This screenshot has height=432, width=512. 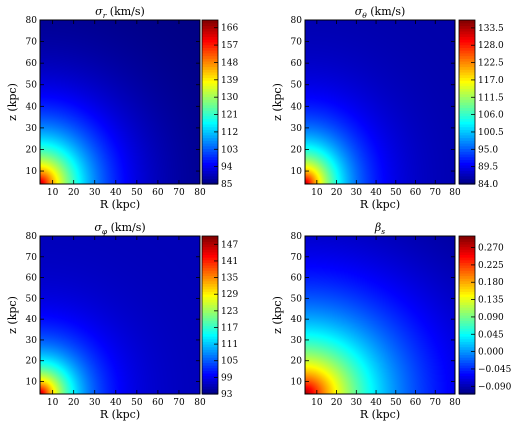 What do you see at coordinates (229, 150) in the screenshot?
I see `colorbar-tick-label: 103` at bounding box center [229, 150].